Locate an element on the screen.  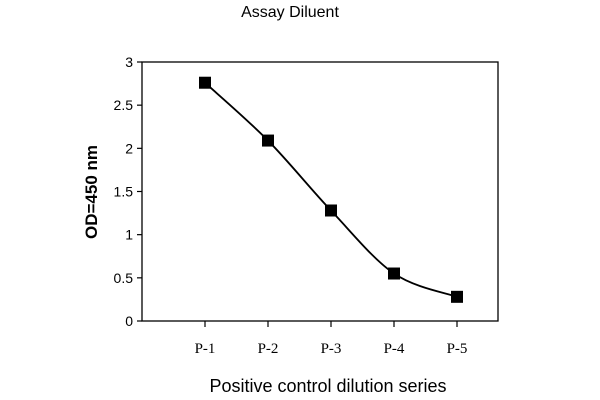
y-tick-label: 0.5 is located at coordinates (124, 278).